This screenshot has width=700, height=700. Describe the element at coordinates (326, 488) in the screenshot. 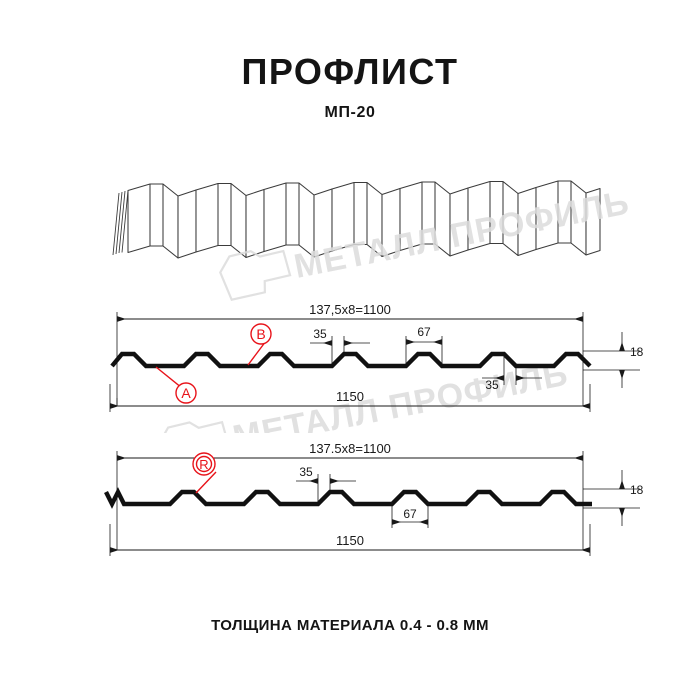

I see `detail-35-upper-r` at that location.